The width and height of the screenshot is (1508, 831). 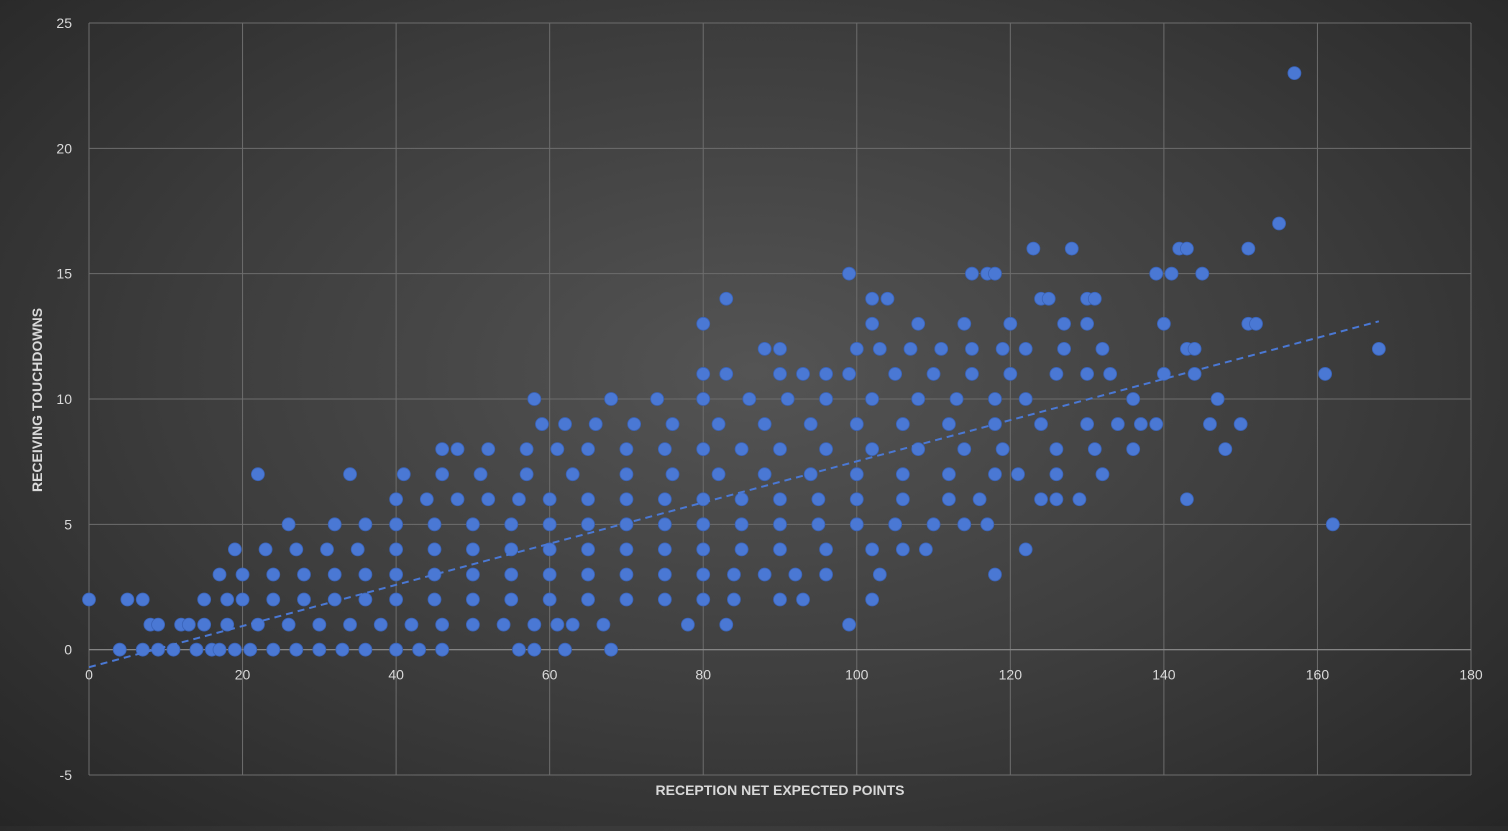 I want to click on x-tick-label: 0, so click(x=89, y=675).